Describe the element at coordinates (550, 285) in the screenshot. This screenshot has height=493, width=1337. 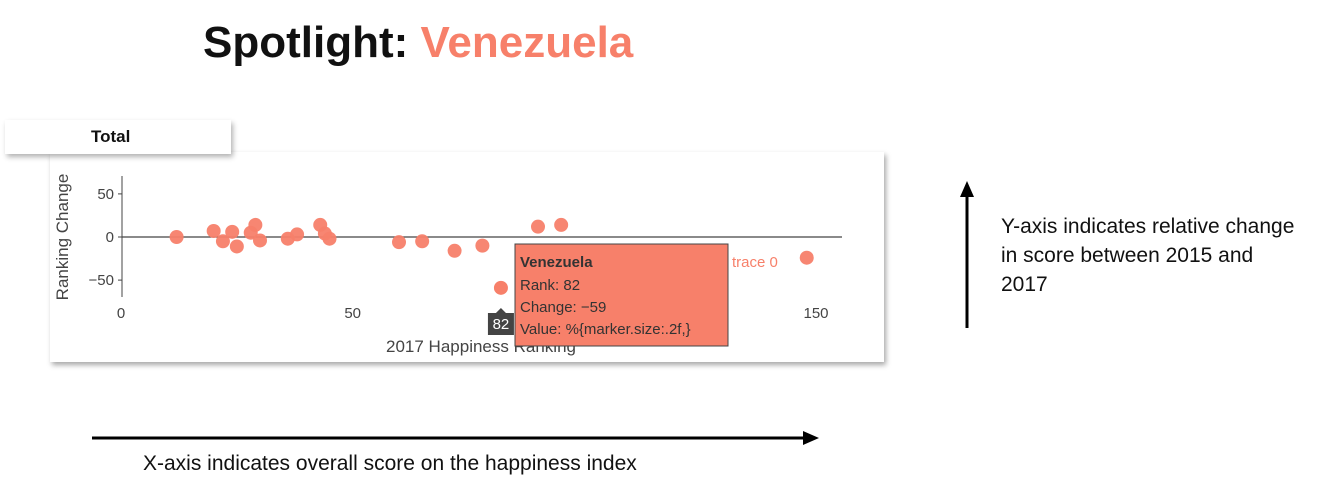
I see `tooltip-line: Rank: 82` at that location.